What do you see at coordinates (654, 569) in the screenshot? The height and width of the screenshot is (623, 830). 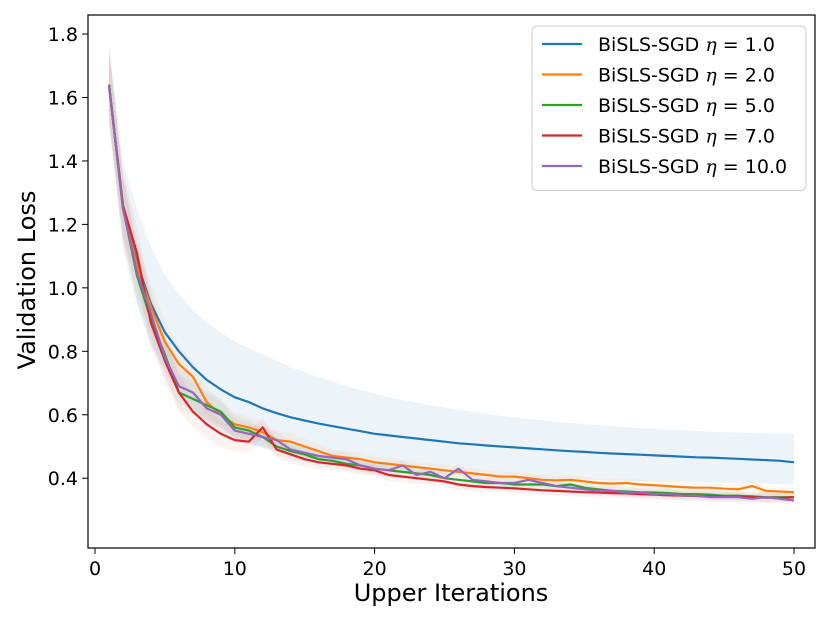 I see `x-tick-label: 40` at bounding box center [654, 569].